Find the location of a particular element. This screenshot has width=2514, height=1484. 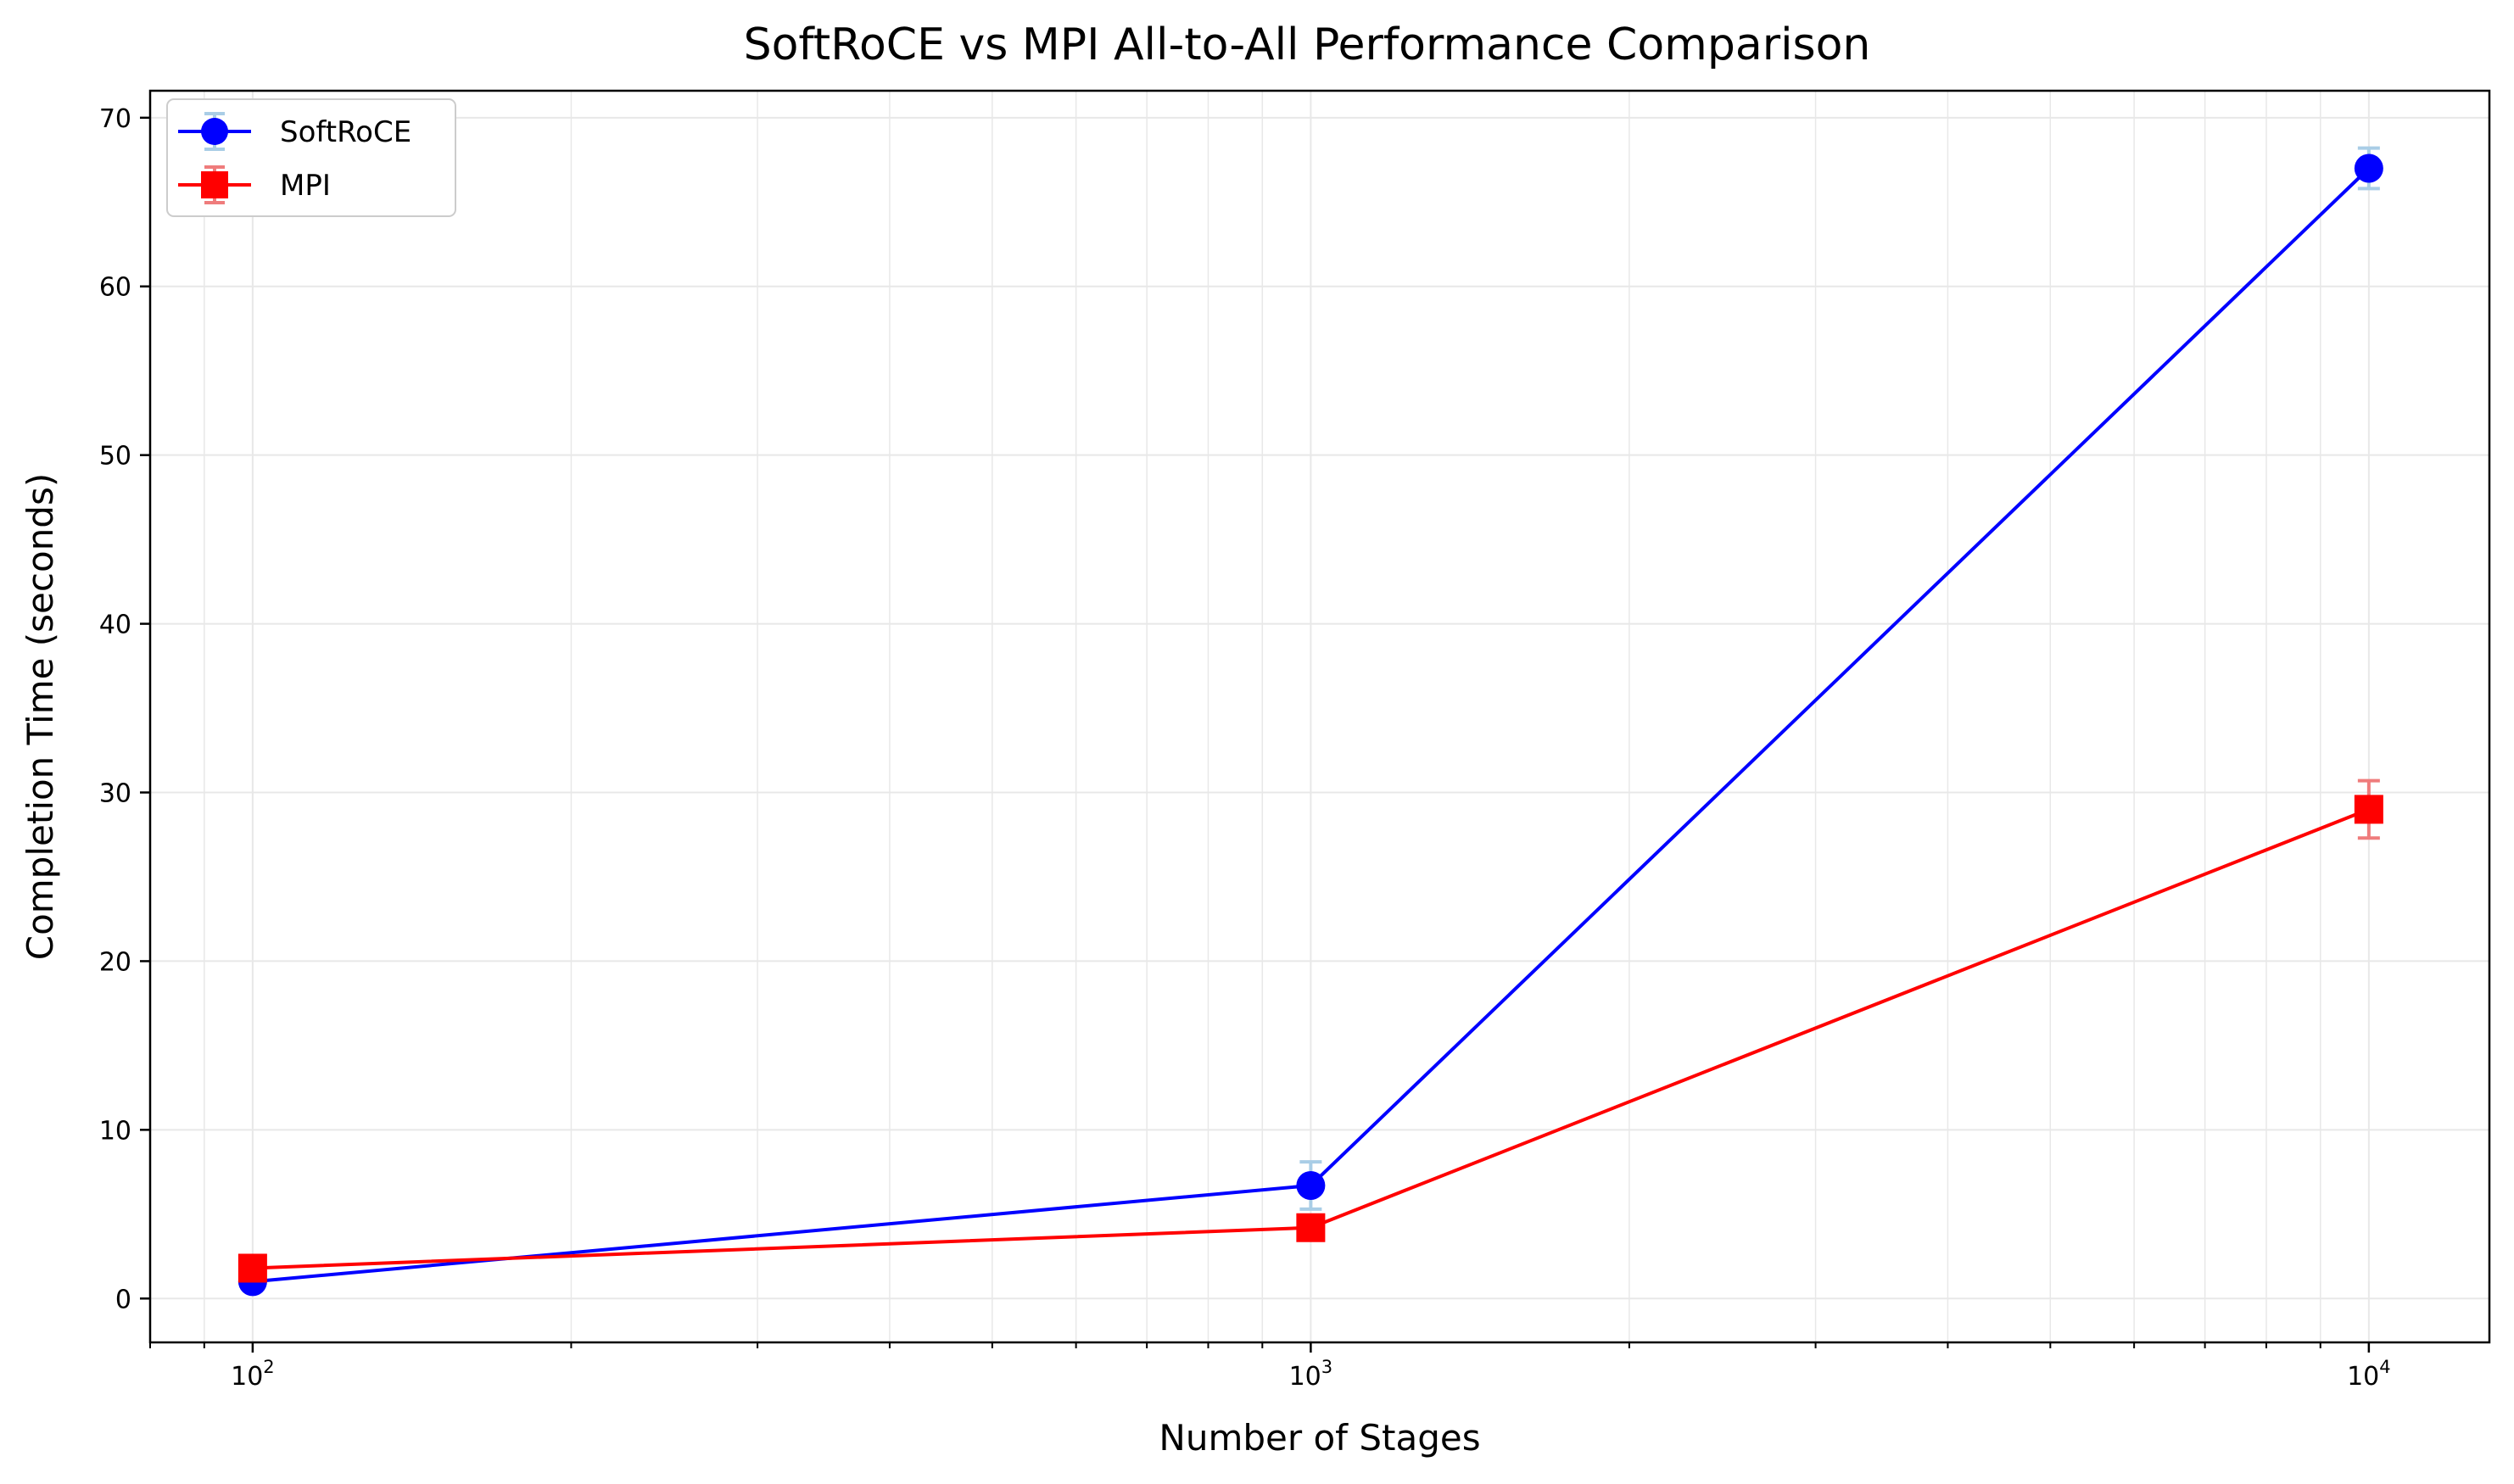

legend-entry-softroce: SoftRoCE is located at coordinates (294, 131).